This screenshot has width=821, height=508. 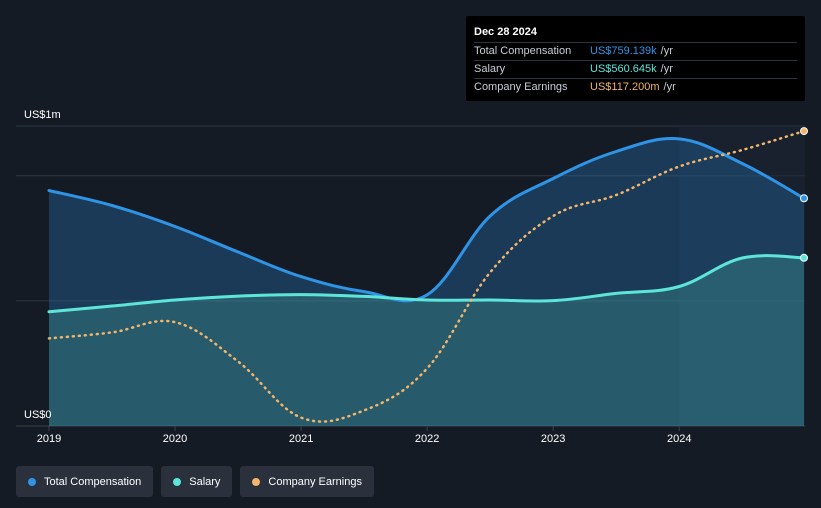 I want to click on tooltip-label: Total Compensation, so click(x=523, y=51).